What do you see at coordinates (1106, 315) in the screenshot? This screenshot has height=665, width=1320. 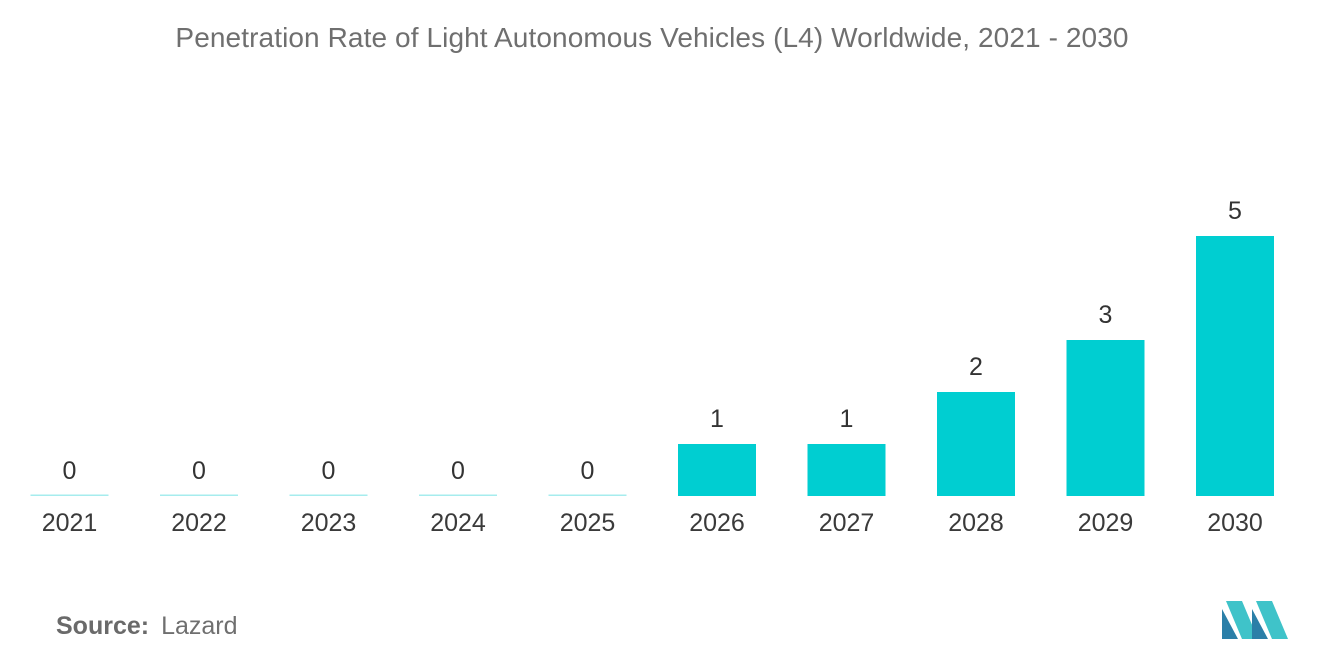 I see `data-label-2029: 3` at bounding box center [1106, 315].